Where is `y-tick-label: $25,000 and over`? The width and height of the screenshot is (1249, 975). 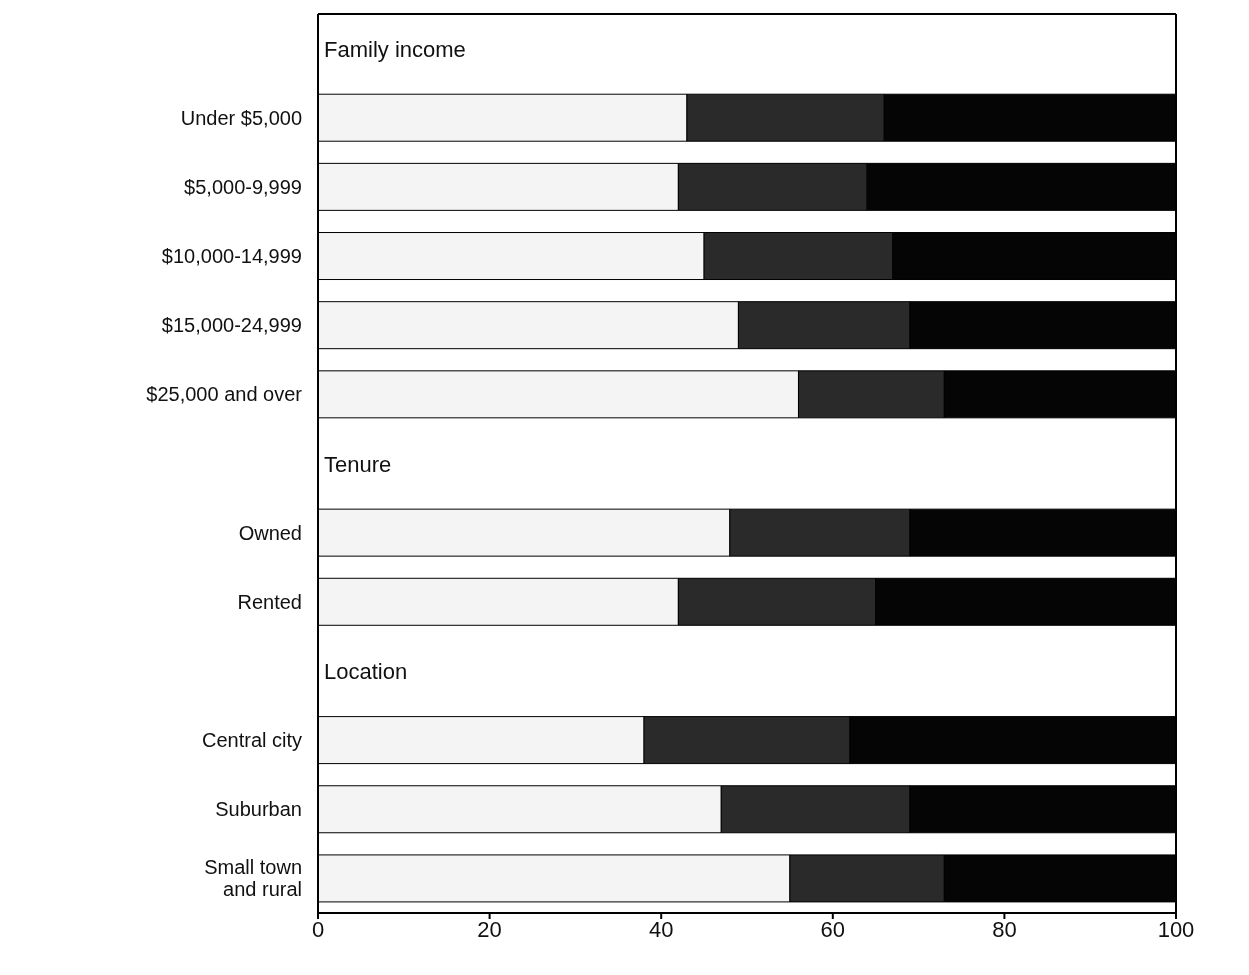
y-tick-label: $25,000 and over is located at coordinates (224, 394).